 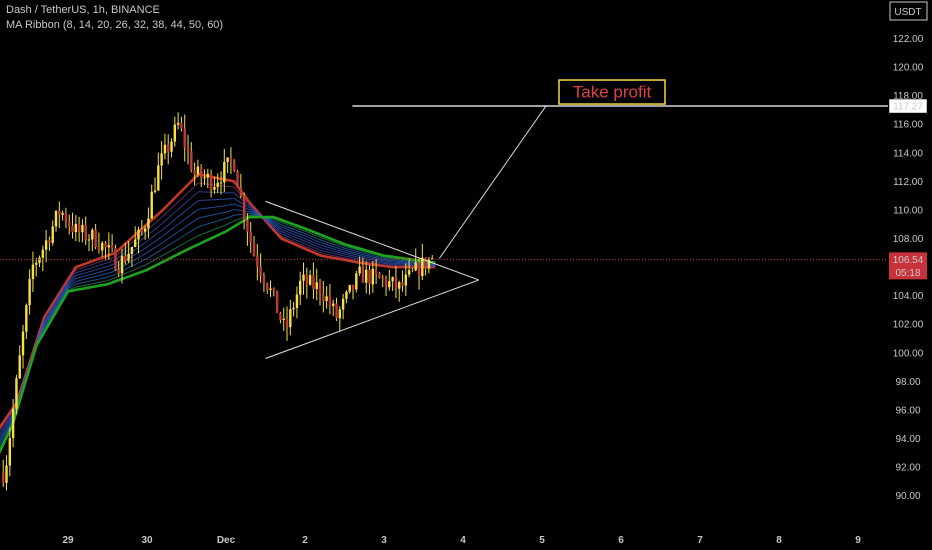 I want to click on x-tick-label: 30, so click(x=147, y=540).